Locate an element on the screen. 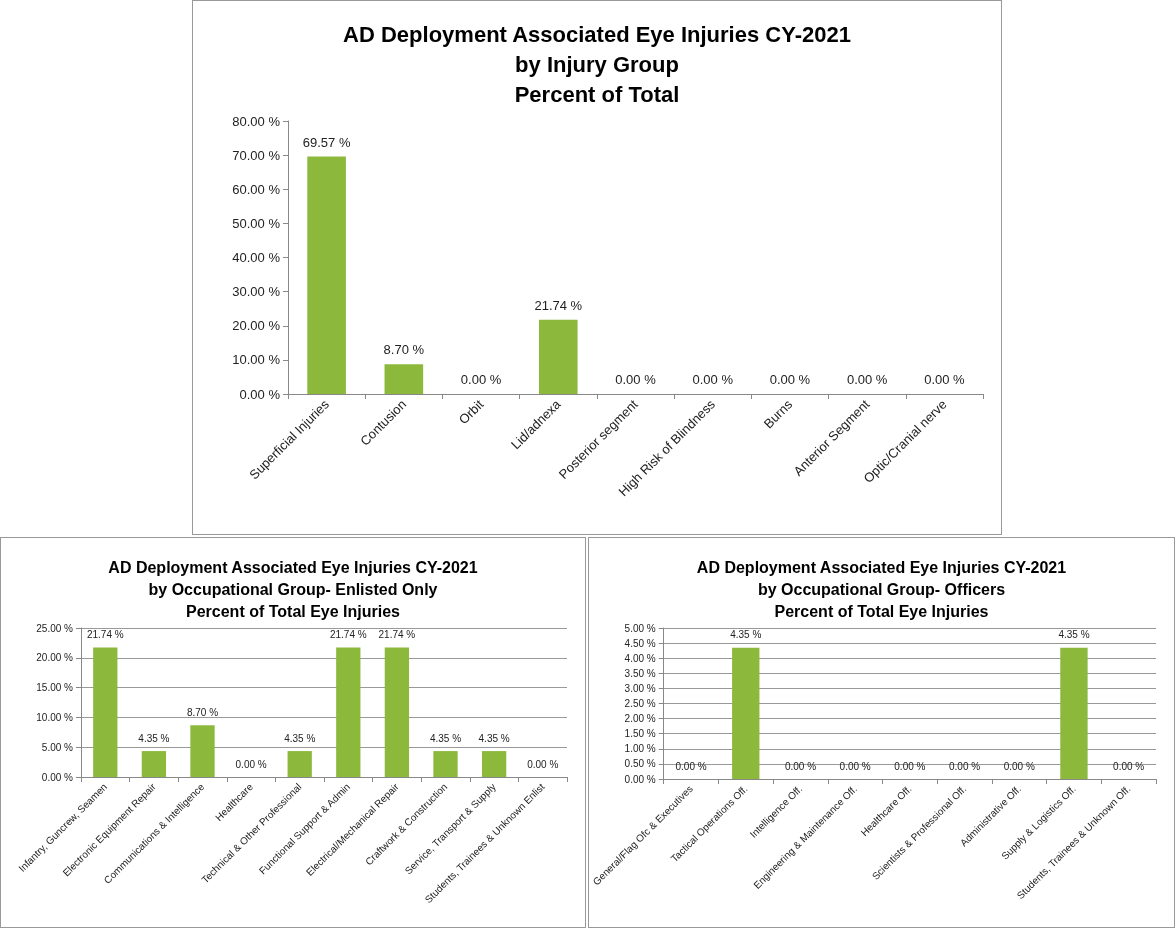 This screenshot has width=1175, height=928. chart-title: AD Deployment Associated Eye Injuries CY-2021 by Occupational Group- Enlisted Only Percent of Total Eye Injuries is located at coordinates (293, 589).